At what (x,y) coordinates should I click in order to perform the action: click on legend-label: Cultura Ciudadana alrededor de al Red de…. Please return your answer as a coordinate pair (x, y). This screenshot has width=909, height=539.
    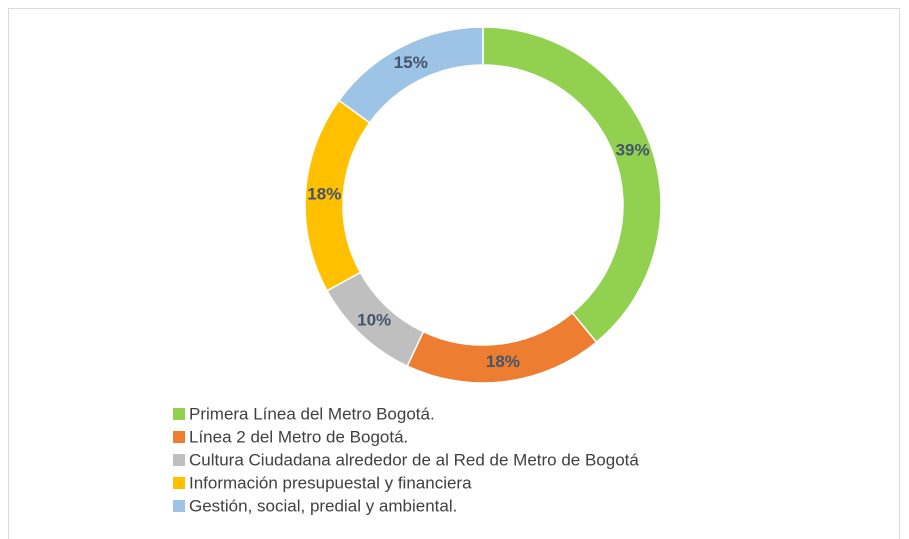
    Looking at the image, I should click on (414, 459).